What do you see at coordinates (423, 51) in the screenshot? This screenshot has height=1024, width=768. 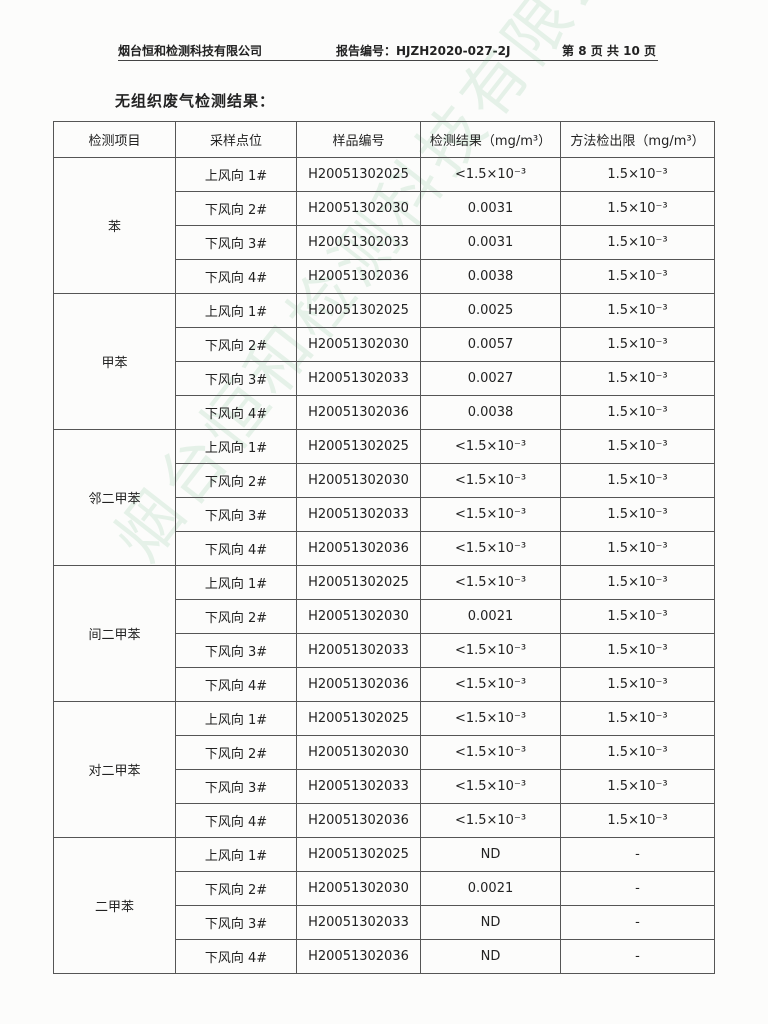 I see `report-number: 报告编号：HJZH2020-027-2J` at bounding box center [423, 51].